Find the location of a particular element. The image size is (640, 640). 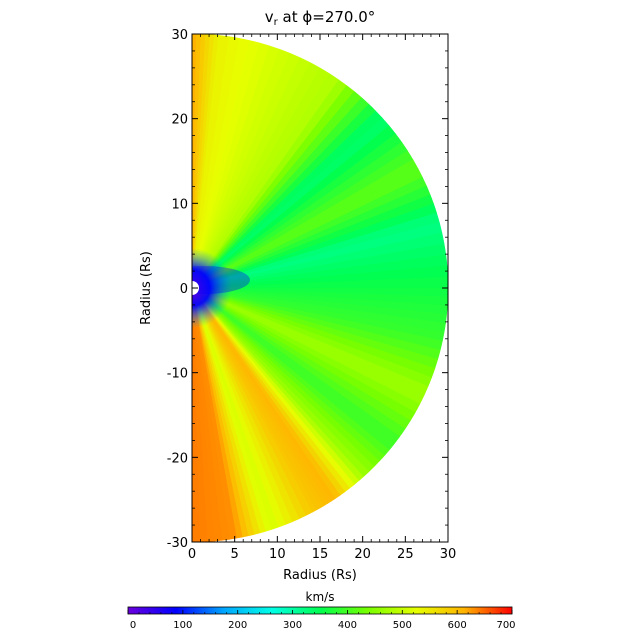

x-tick-label: 15 is located at coordinates (320, 554).